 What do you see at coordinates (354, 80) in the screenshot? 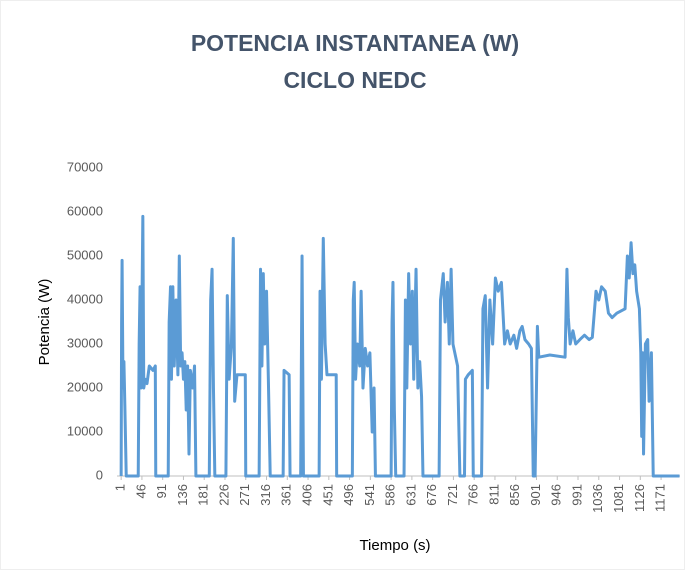
I see `chart-subtitle: CICLO NEDC` at bounding box center [354, 80].